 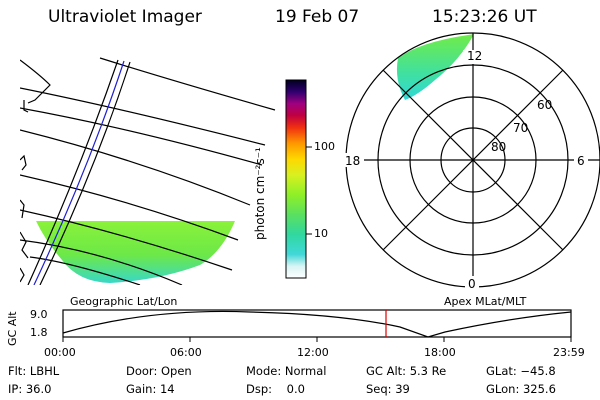 What do you see at coordinates (125, 17) in the screenshot?
I see `instrument-title: Ultraviolet Imager` at bounding box center [125, 17].